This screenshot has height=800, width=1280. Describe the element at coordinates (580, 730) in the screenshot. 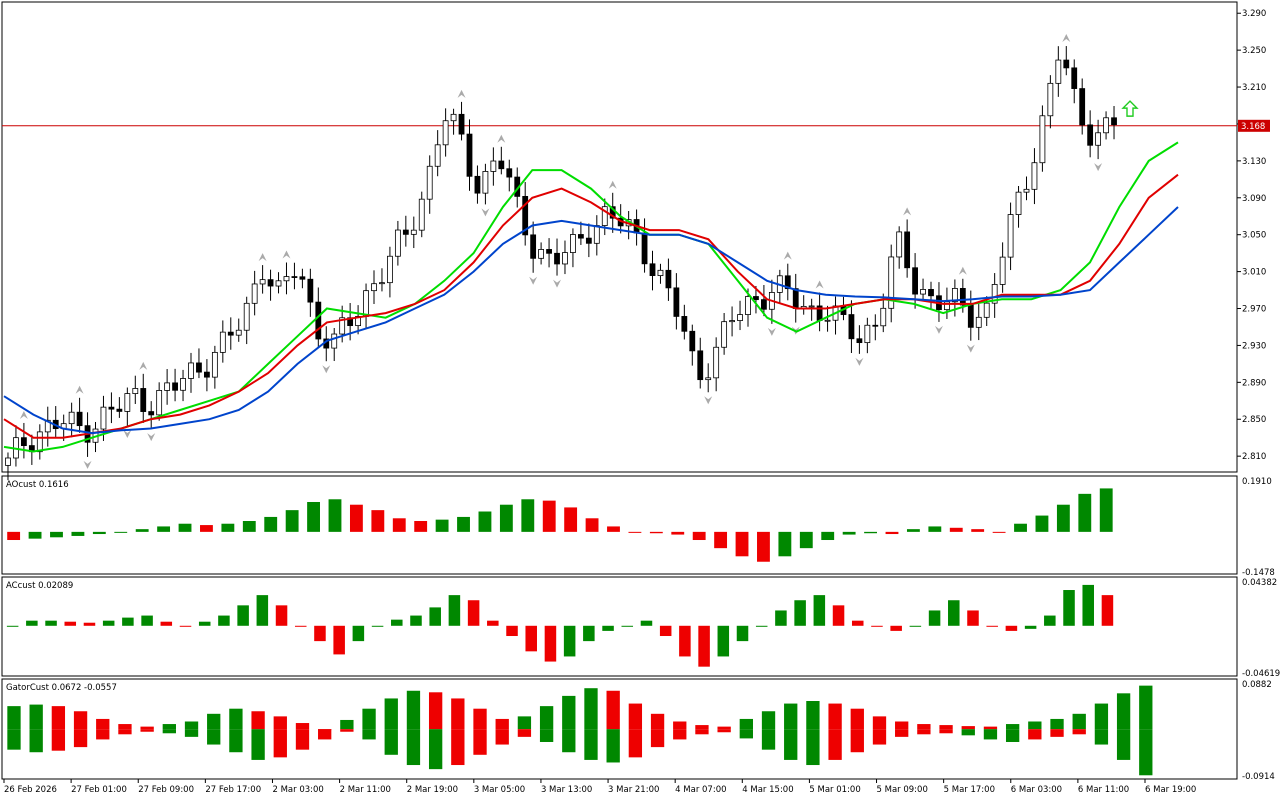

I see `gator-panel` at that location.